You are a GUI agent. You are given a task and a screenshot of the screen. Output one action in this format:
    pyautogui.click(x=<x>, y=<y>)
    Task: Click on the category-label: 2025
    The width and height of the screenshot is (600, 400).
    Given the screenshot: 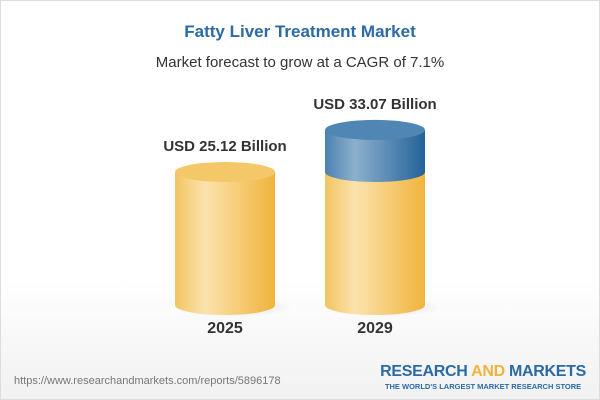 What is the action you would take?
    pyautogui.click(x=225, y=328)
    